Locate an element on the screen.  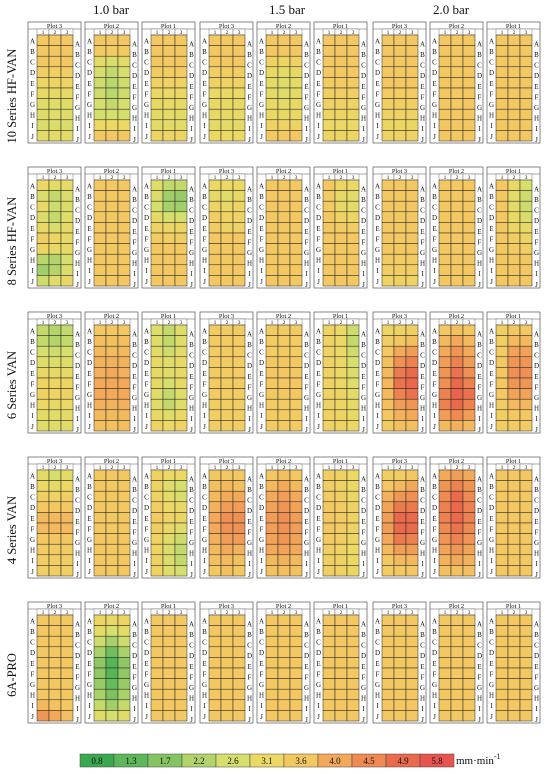
row-letter-right: J is located at coordinates (422, 720).